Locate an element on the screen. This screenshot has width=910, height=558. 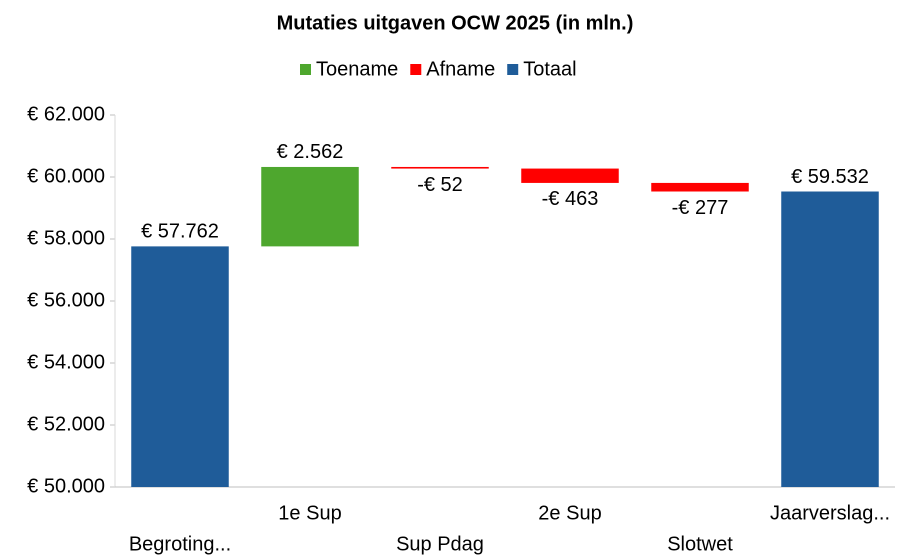
data-label: € 59.532 is located at coordinates (830, 177).